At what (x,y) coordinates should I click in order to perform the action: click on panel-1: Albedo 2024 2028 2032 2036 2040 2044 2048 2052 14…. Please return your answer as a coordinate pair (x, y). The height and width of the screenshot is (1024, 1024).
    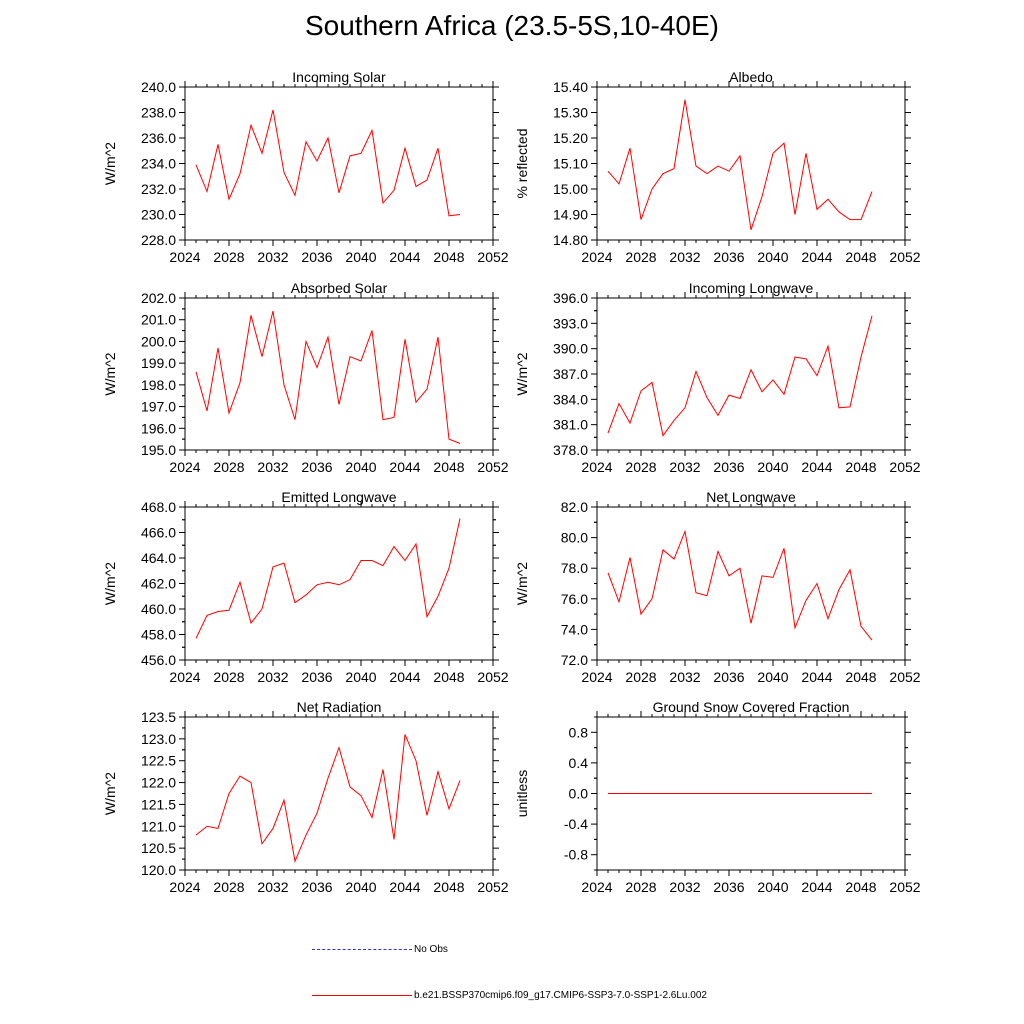
    Looking at the image, I should click on (717, 167).